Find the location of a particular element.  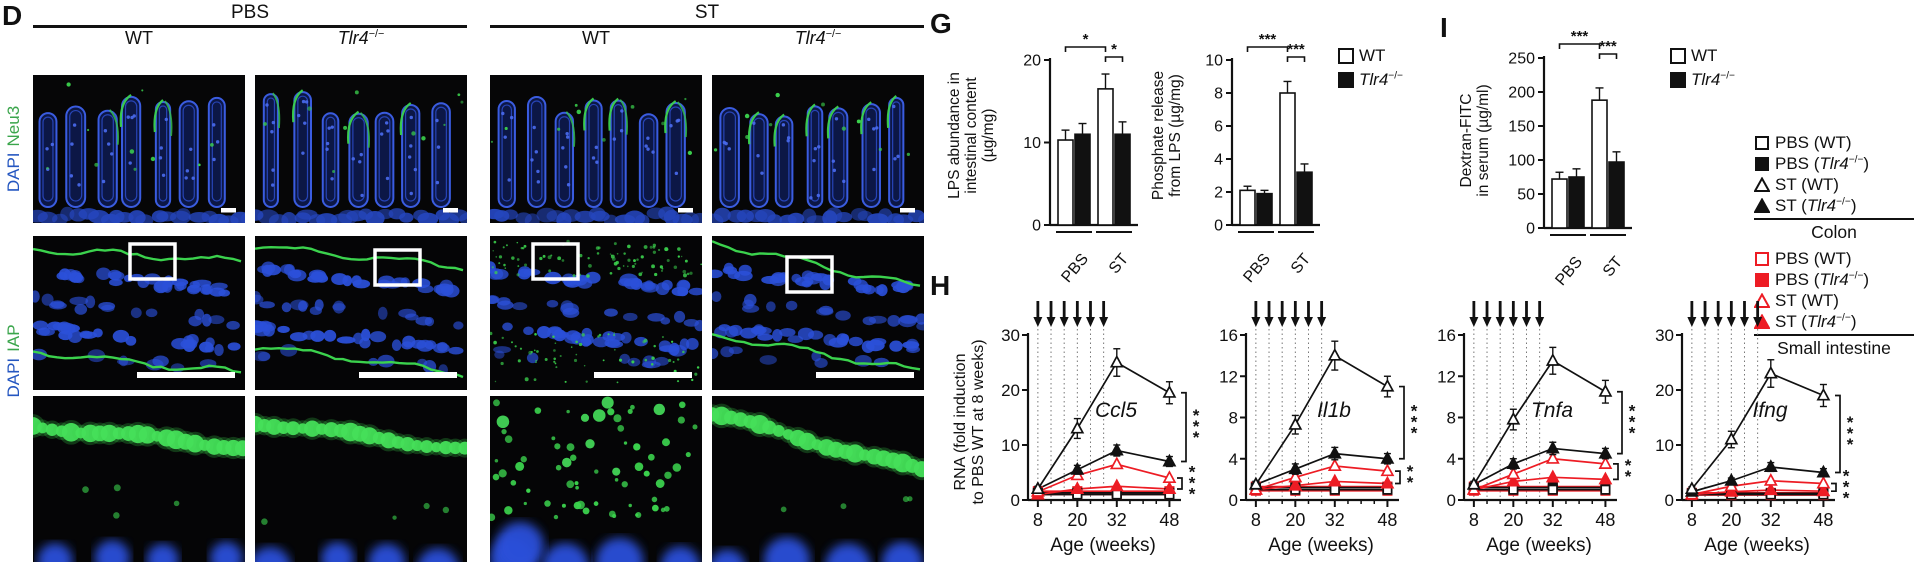

legend-label: ST (Tlr4−/−) is located at coordinates (1816, 205).